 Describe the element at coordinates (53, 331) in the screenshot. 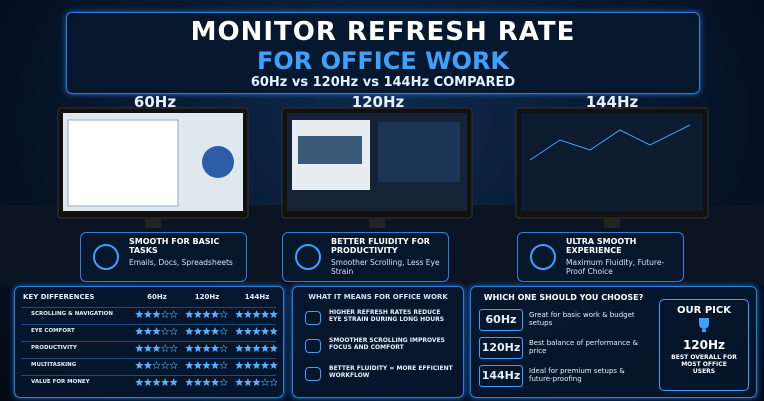

I see `row-label: EYE COMFORT` at that location.